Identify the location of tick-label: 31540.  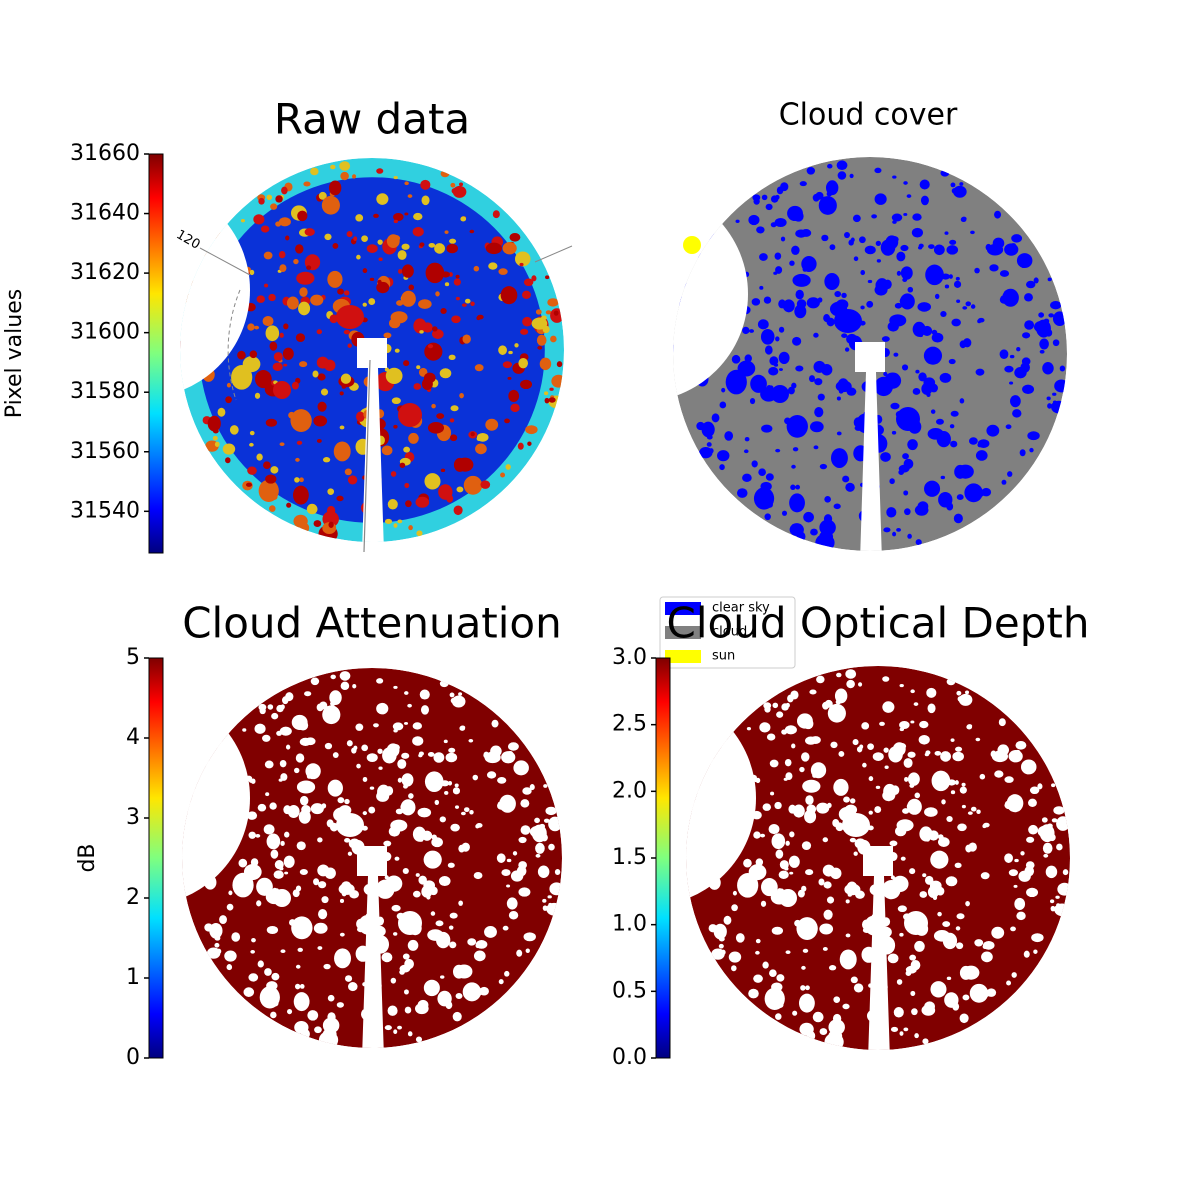
(105, 510).